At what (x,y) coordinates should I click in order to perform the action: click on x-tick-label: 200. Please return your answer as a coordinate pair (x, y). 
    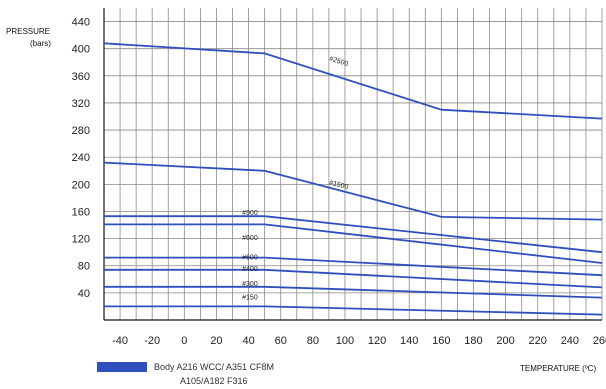
    Looking at the image, I should click on (505, 341).